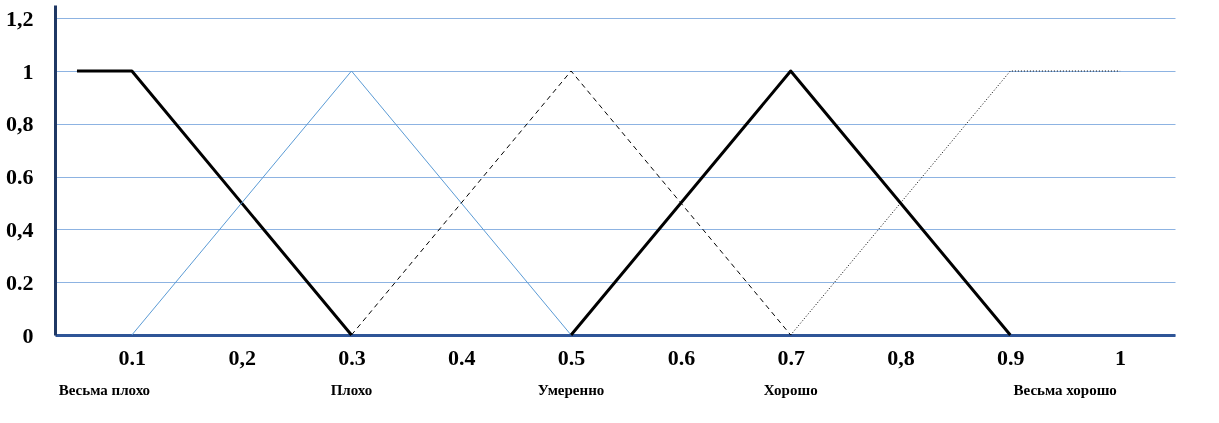  What do you see at coordinates (681, 357) in the screenshot?
I see `x-tick-label: 0.6` at bounding box center [681, 357].